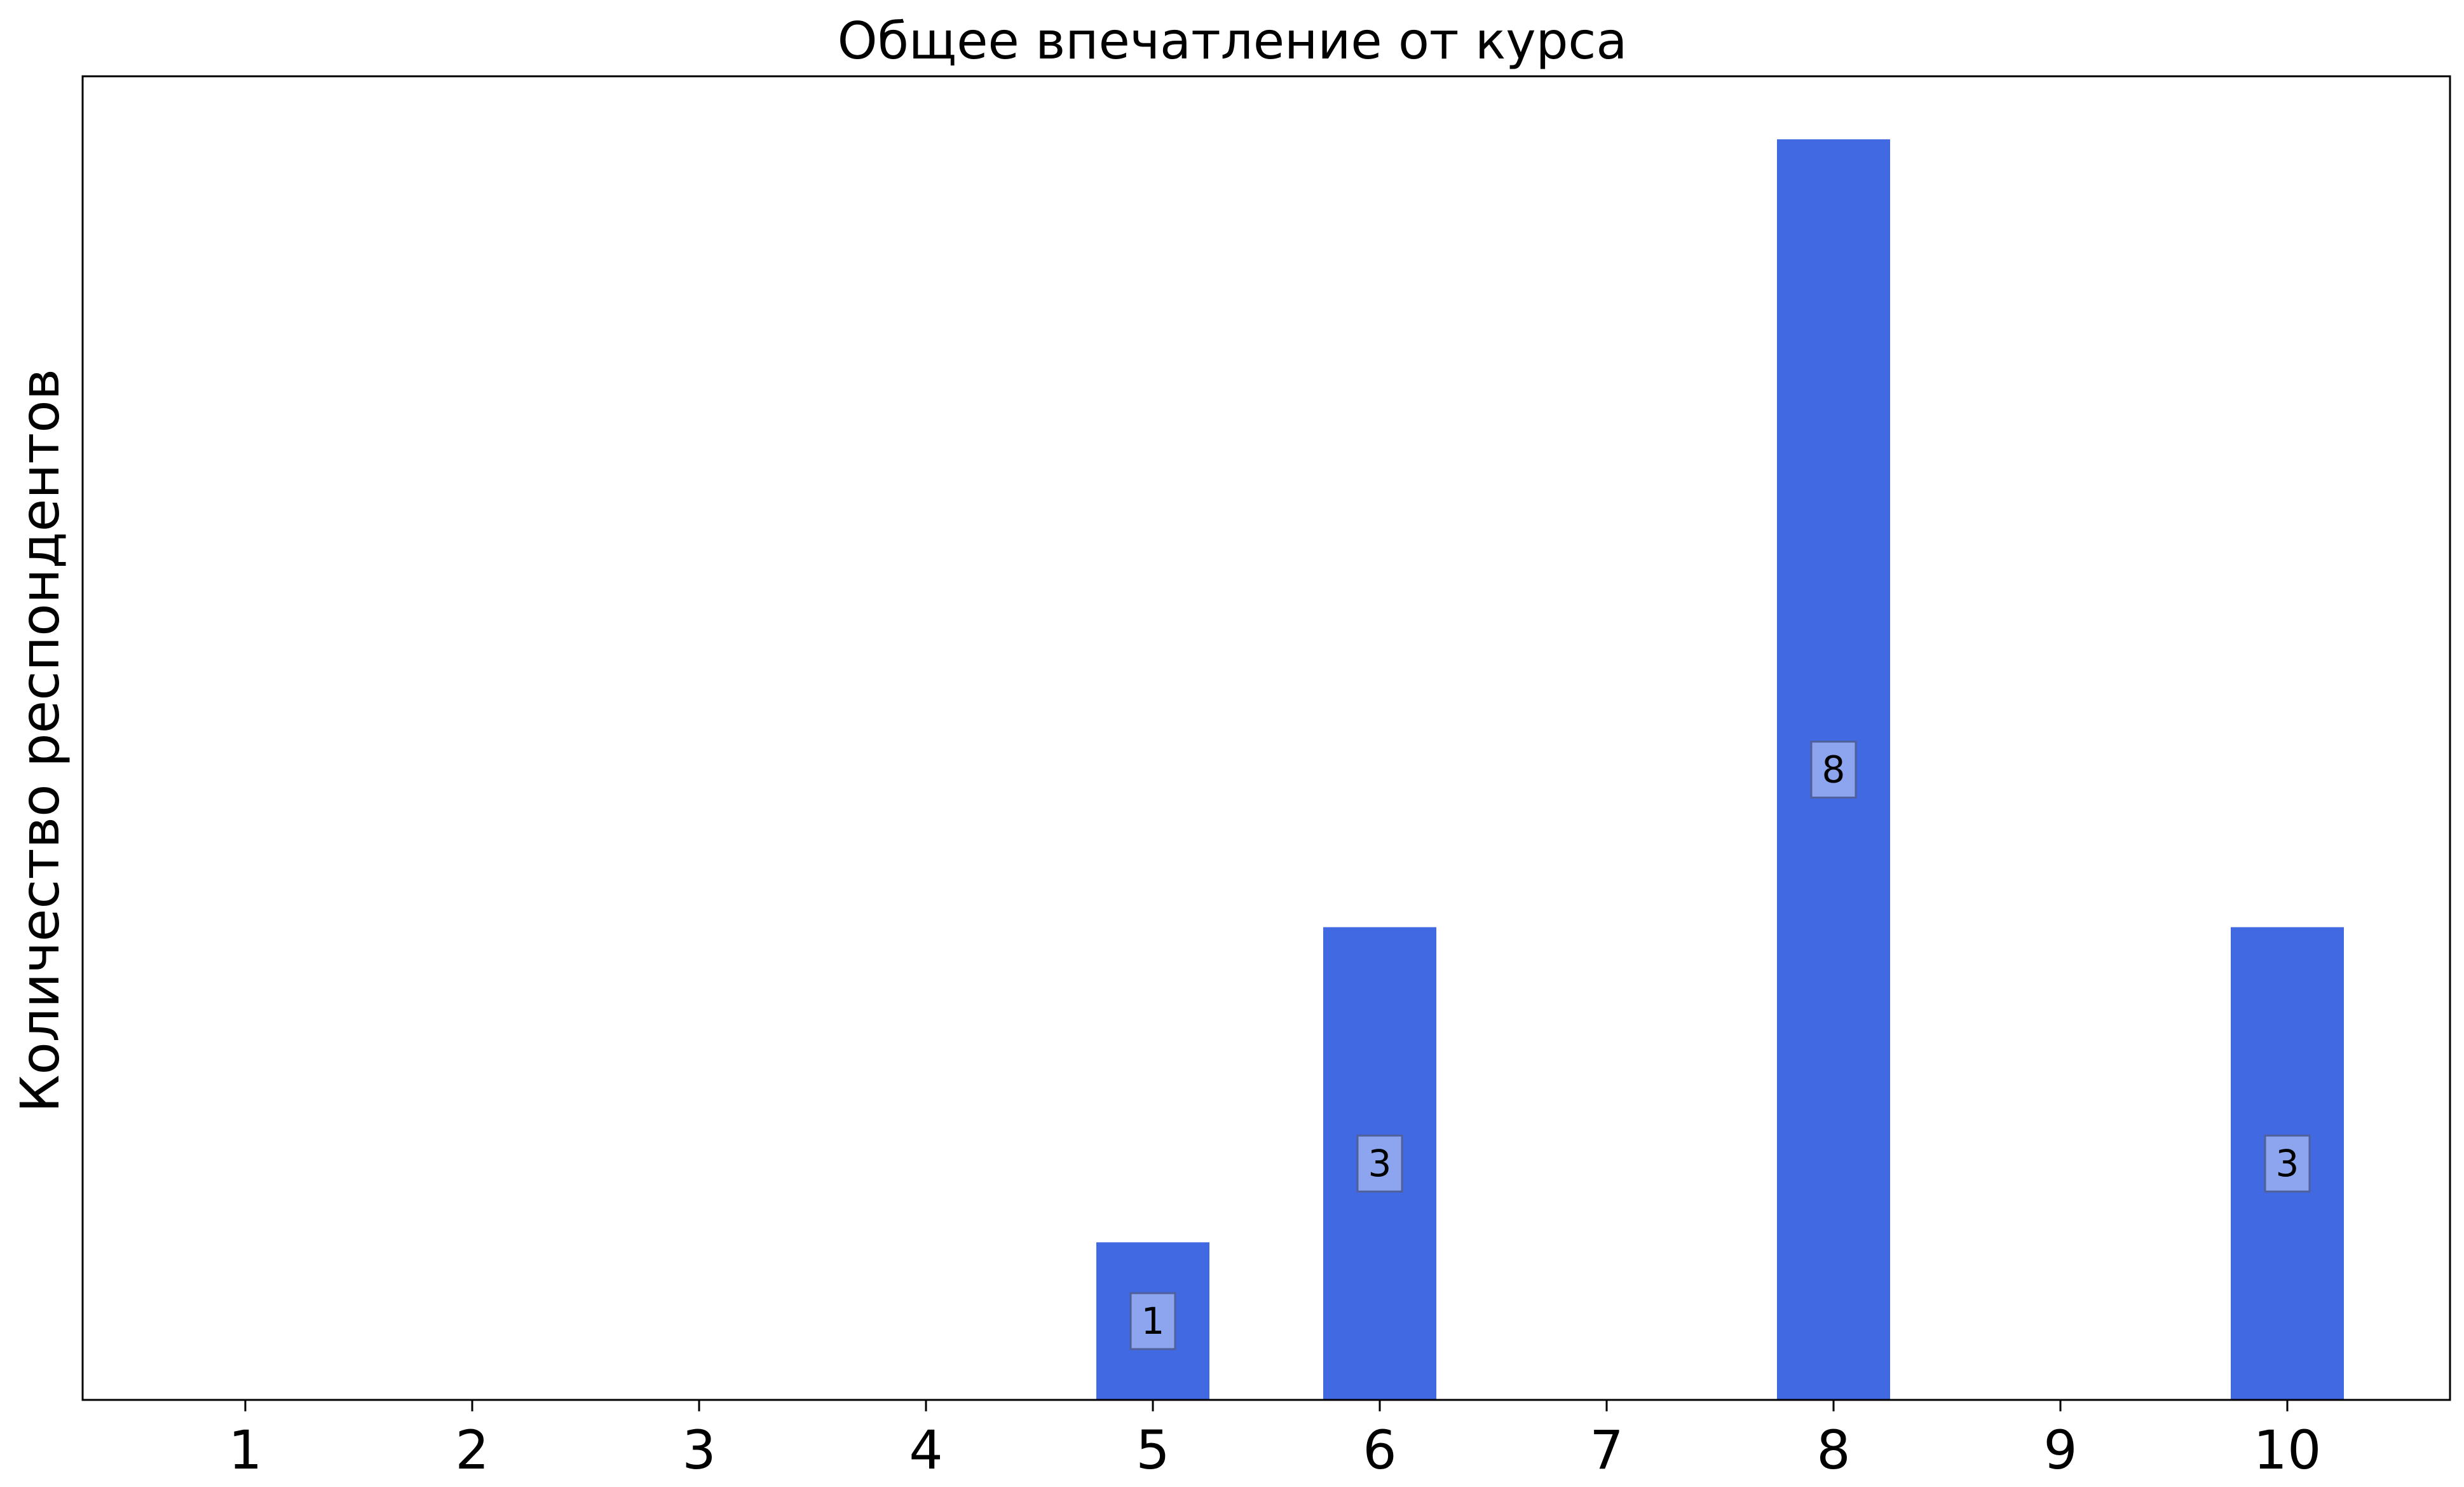 The width and height of the screenshot is (2464, 1487). I want to click on data-label-text-10: 3, so click(2287, 1163).